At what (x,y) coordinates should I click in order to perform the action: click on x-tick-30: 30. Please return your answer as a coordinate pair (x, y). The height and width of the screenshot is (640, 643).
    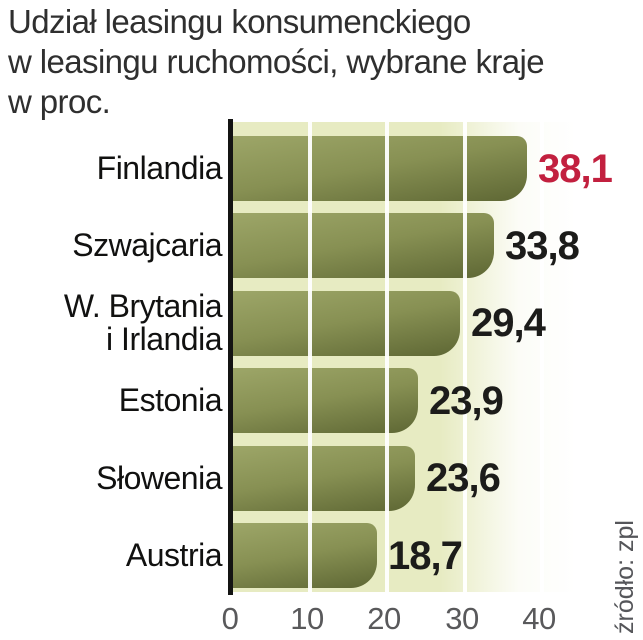
    Looking at the image, I should click on (462, 618).